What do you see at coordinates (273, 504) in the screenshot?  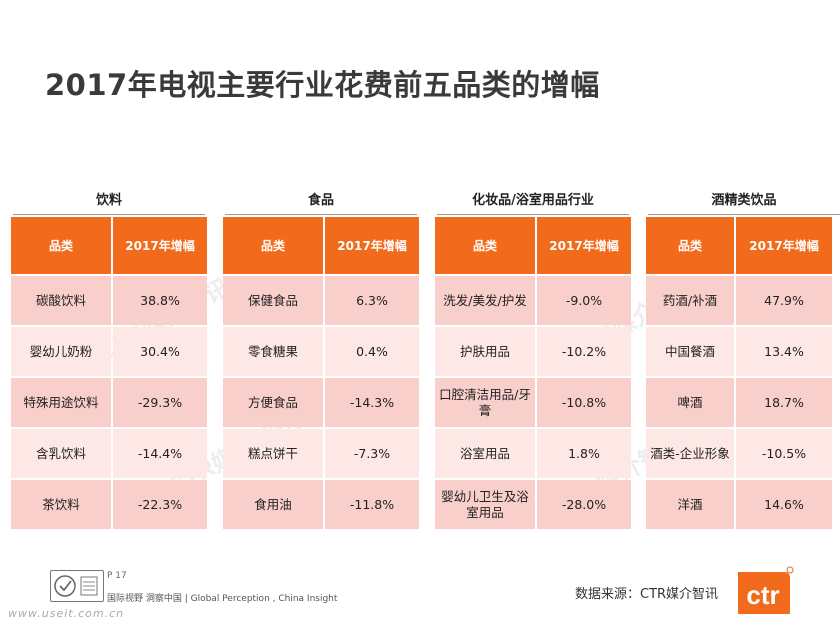 I see `category-cell: 食用油` at bounding box center [273, 504].